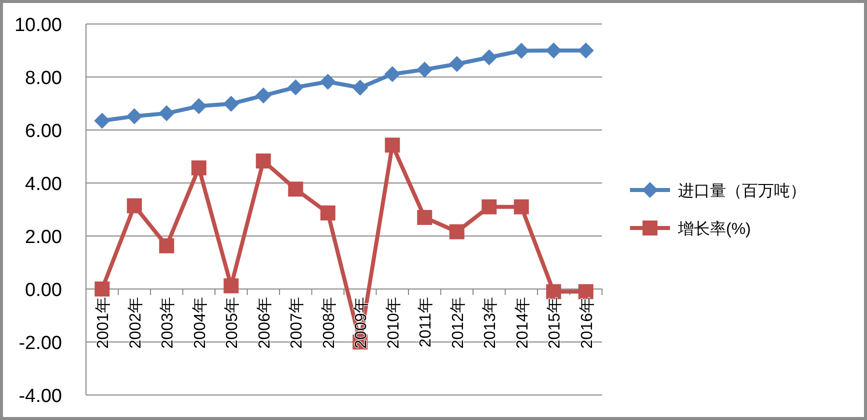 The image size is (867, 420). What do you see at coordinates (265, 323) in the screenshot?
I see `x-tick-label: 2006年` at bounding box center [265, 323].